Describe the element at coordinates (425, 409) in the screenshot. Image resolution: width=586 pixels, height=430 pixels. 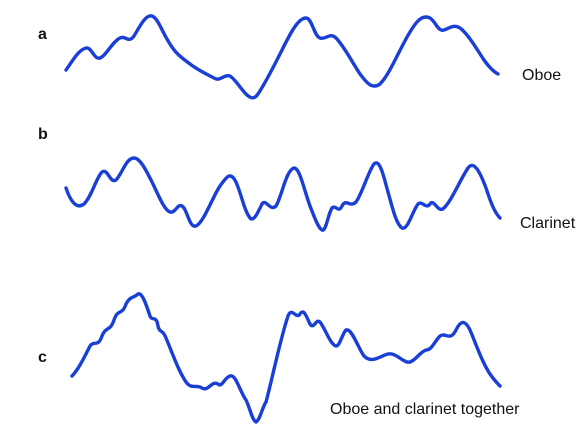
I see `label-oboe-and-clarinet: Oboe and clarinet together` at that location.